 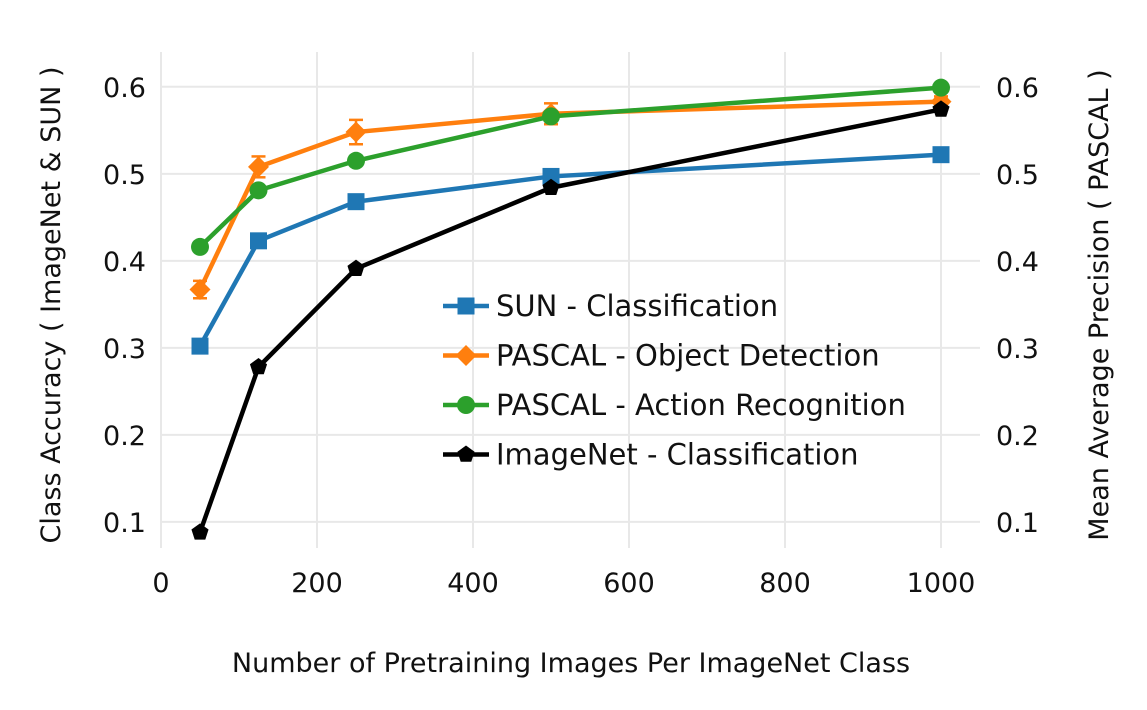 What do you see at coordinates (688, 356) in the screenshot?
I see `legend-label: PASCAL - Object Detection` at bounding box center [688, 356].